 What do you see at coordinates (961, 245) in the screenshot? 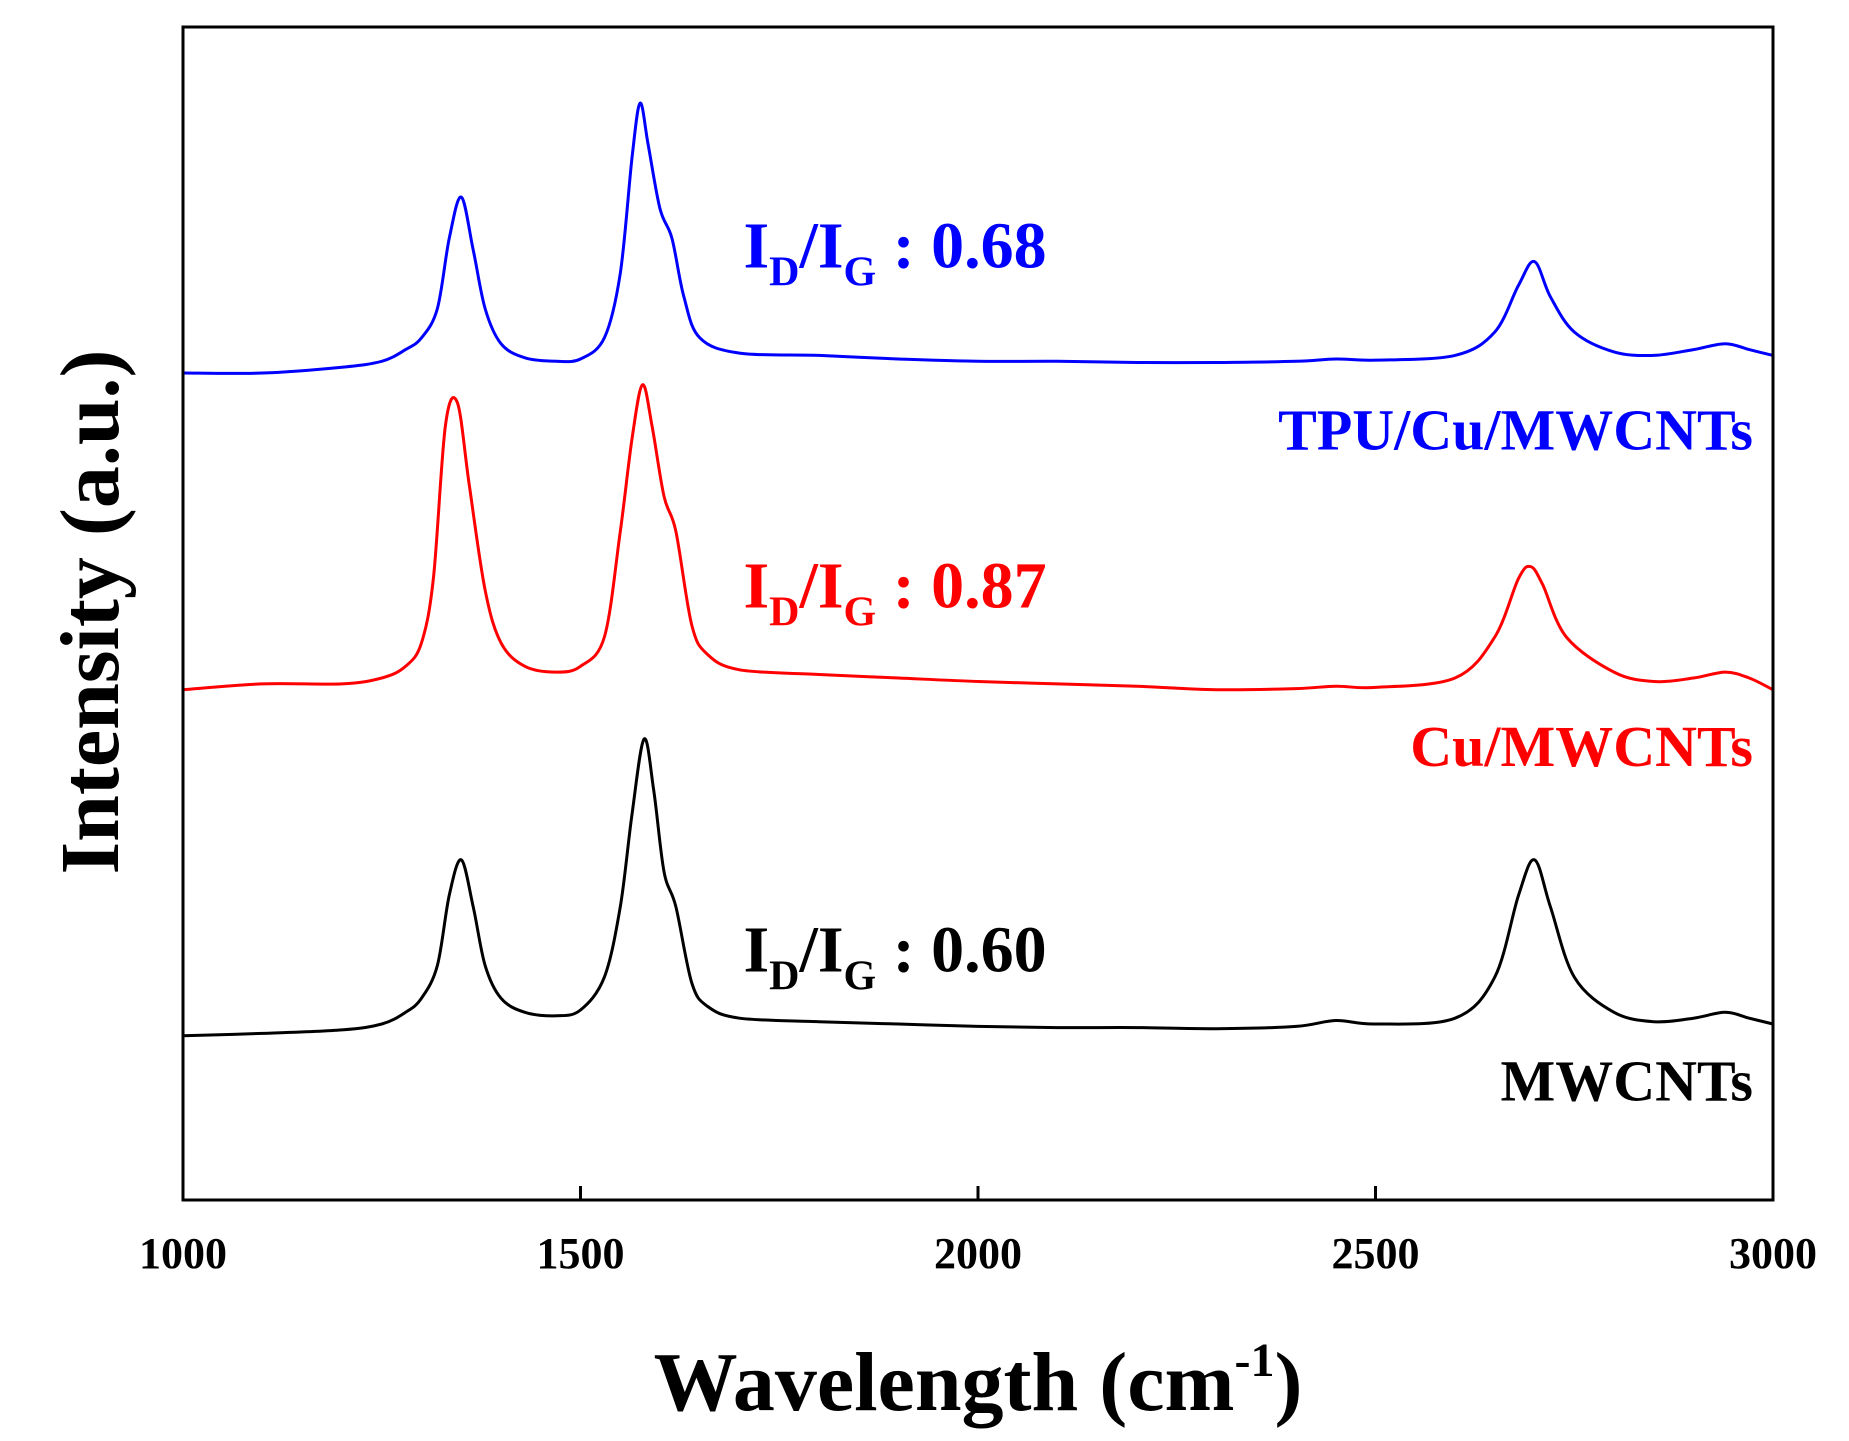
I see `ratio-label-part: : 0.68` at bounding box center [961, 245].